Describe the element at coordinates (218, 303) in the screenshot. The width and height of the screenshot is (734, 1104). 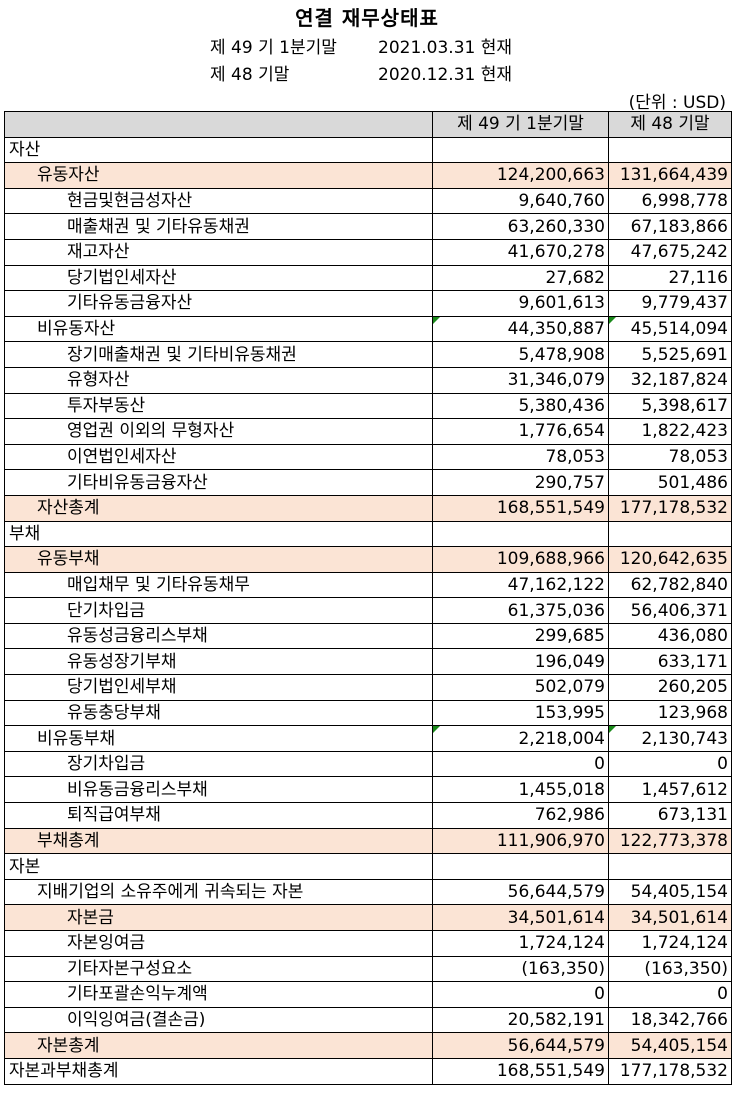
I see `account-name: 기타유동금융자산` at that location.